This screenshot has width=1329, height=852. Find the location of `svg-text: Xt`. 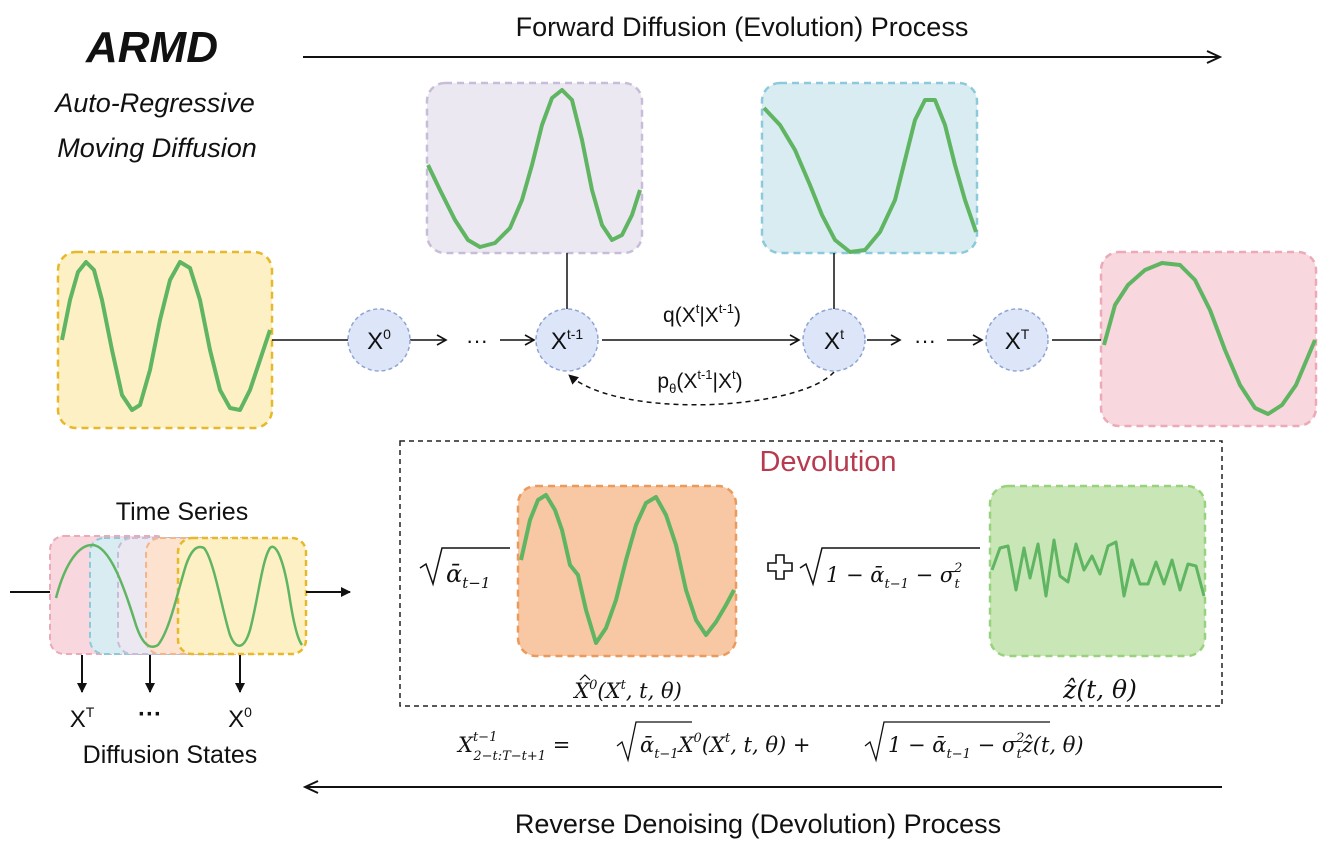

svg-text: Xt is located at coordinates (834, 340).